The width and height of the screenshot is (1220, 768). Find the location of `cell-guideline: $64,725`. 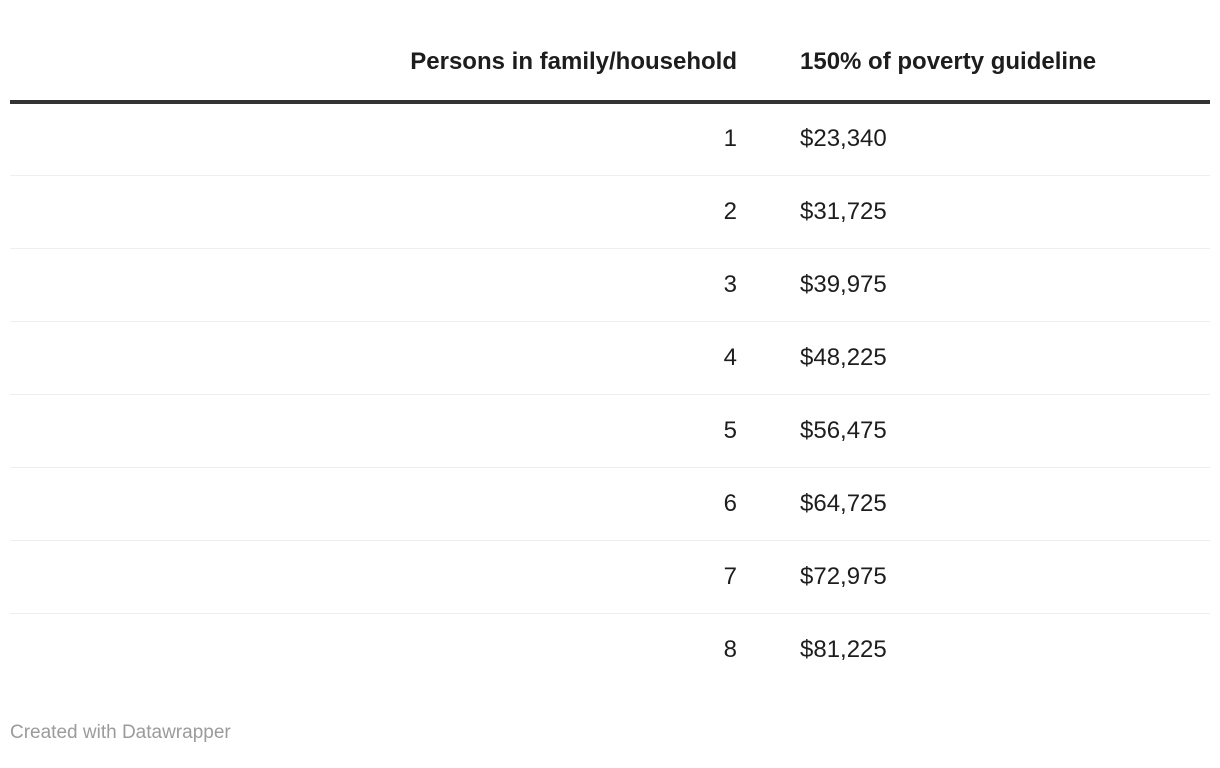

cell-guideline: $64,725 is located at coordinates (973, 504).